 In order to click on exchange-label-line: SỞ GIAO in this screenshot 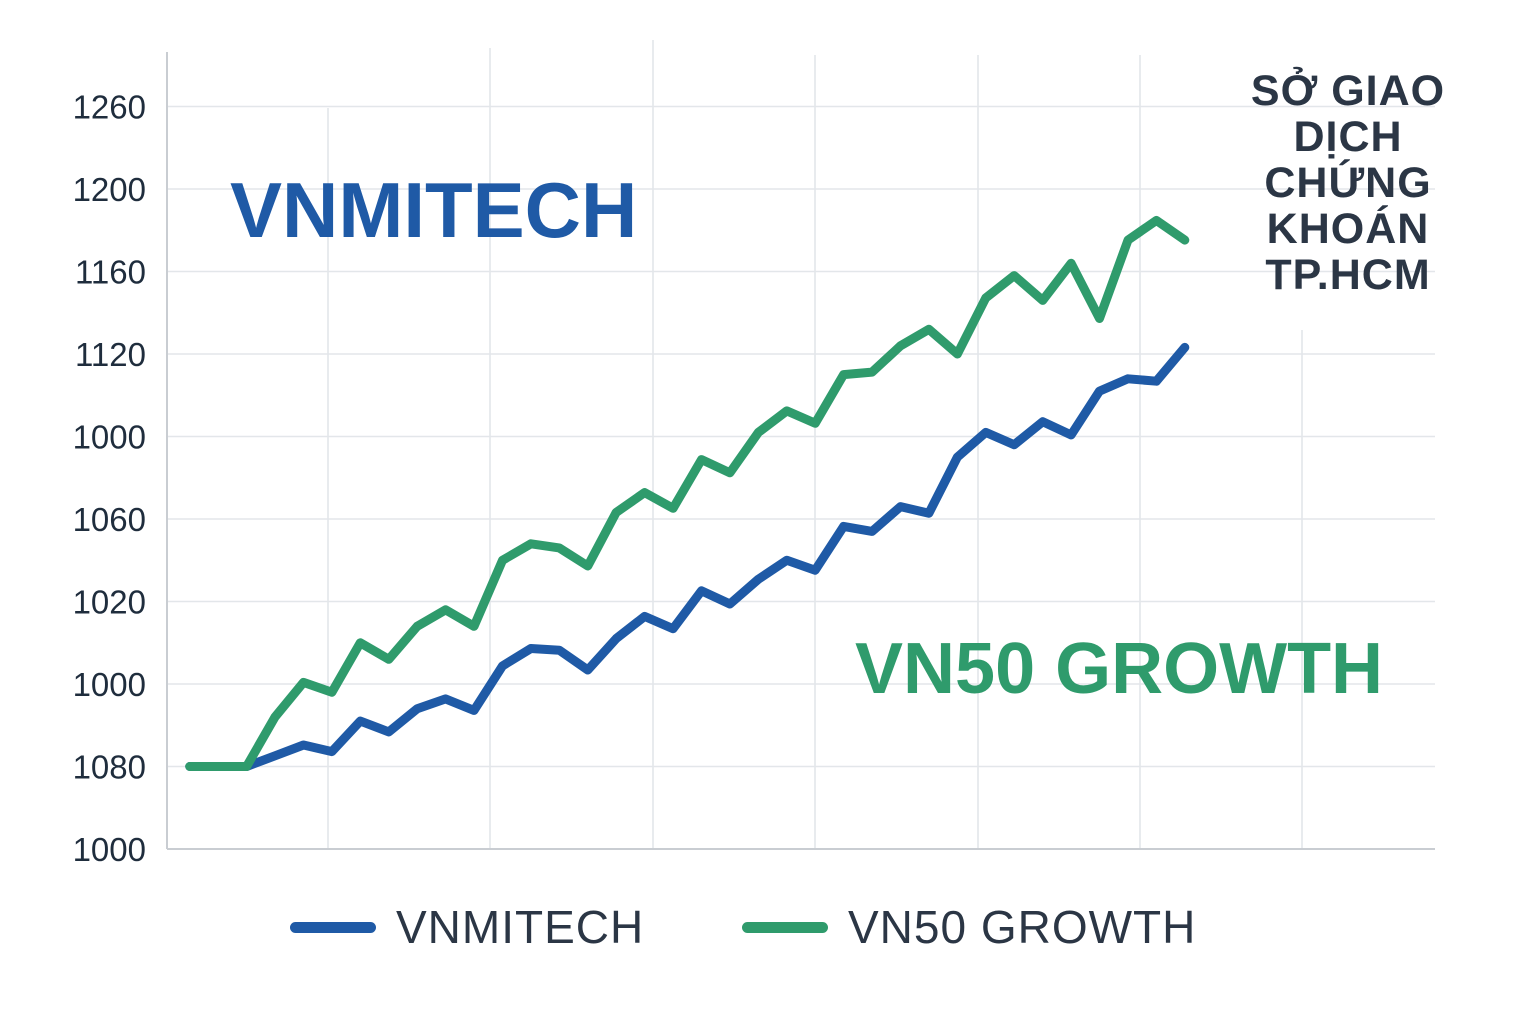, I will do `click(1348, 91)`.